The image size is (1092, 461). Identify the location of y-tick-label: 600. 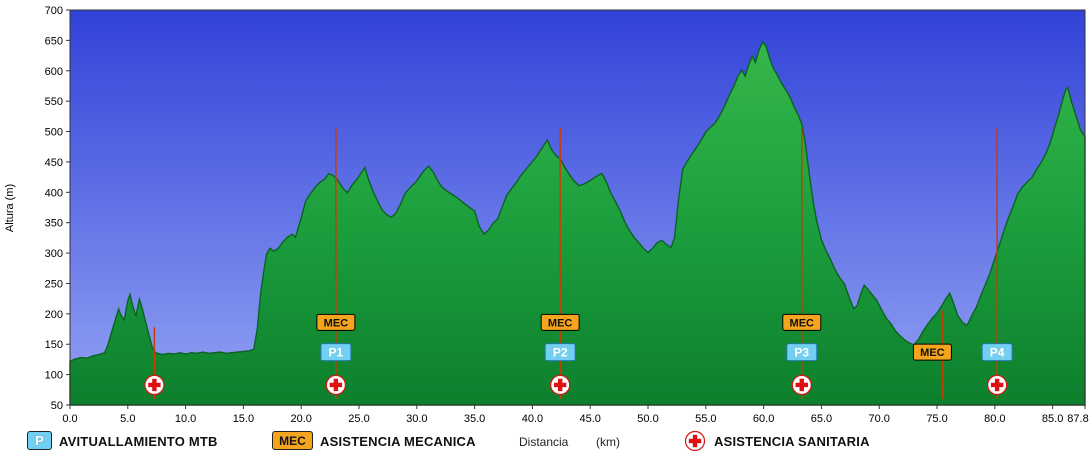
(54, 72).